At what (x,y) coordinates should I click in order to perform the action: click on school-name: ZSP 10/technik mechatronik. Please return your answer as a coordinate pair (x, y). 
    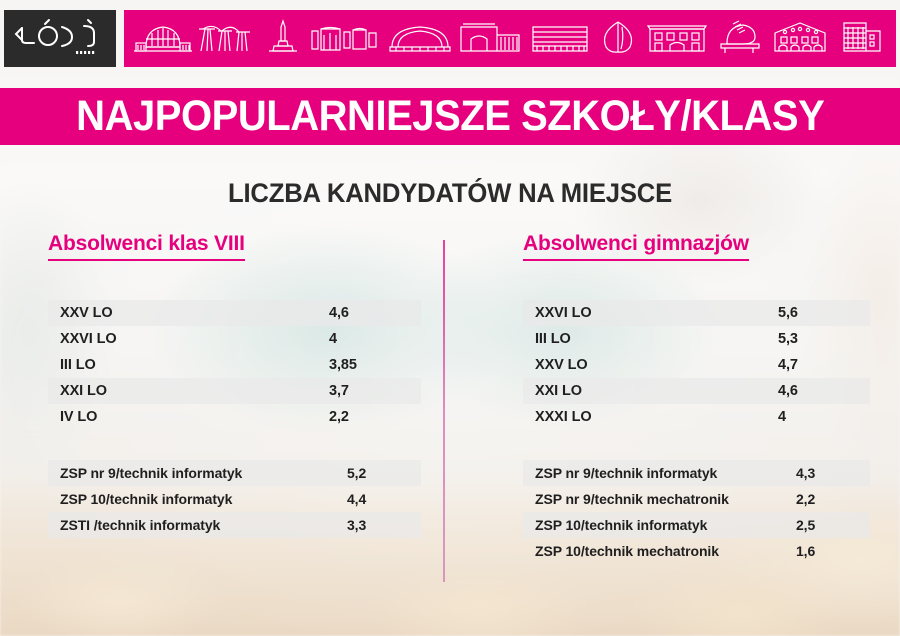
    Looking at the image, I should click on (627, 551).